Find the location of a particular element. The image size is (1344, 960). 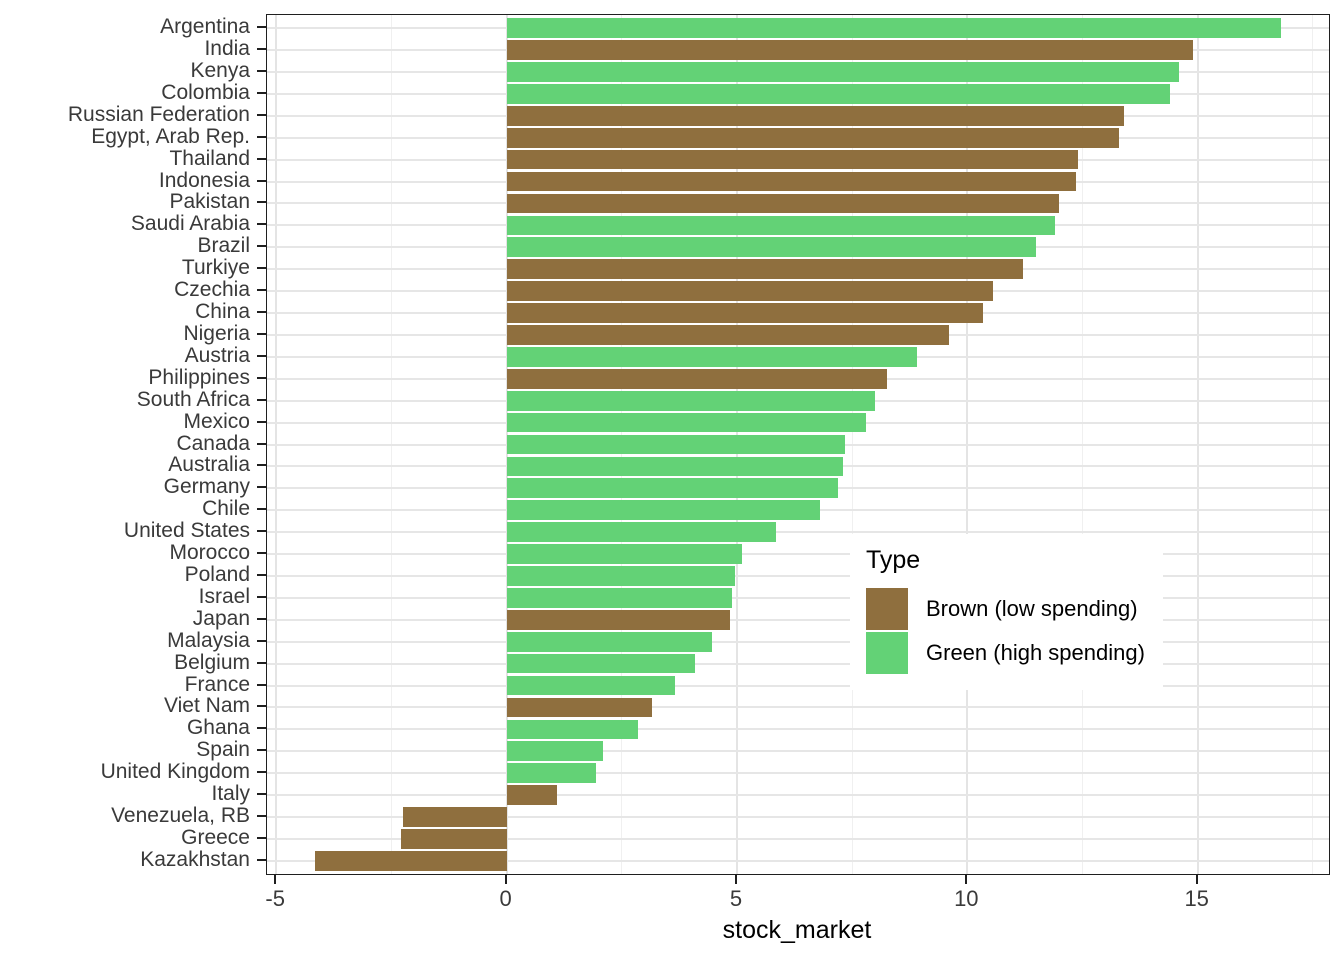

y-axis-label: Italy is located at coordinates (230, 794).